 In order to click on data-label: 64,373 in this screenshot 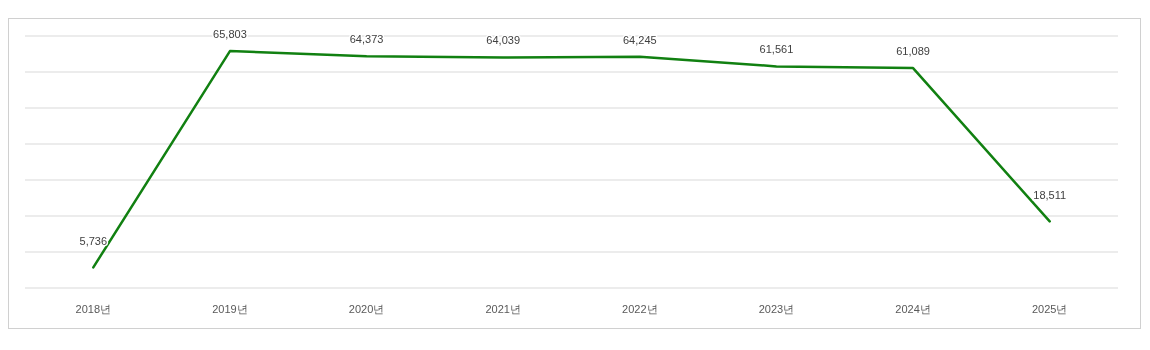, I will do `click(366, 39)`.